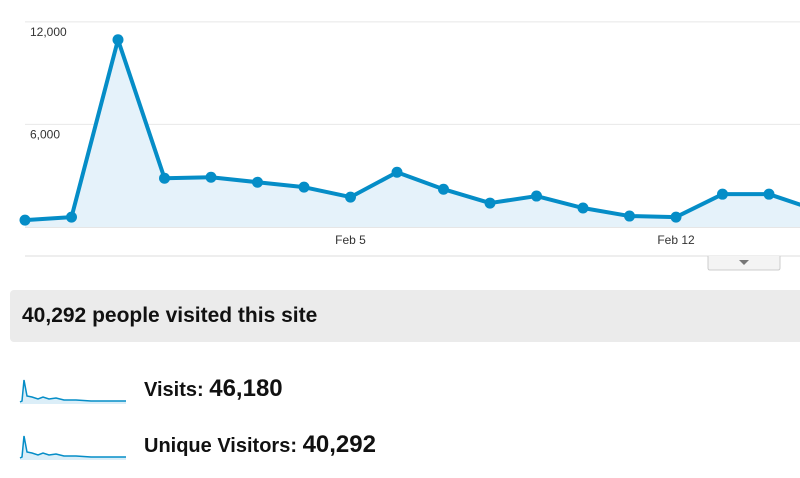 The height and width of the screenshot is (478, 800). I want to click on metric-label: Visits: 46,180, so click(213, 389).